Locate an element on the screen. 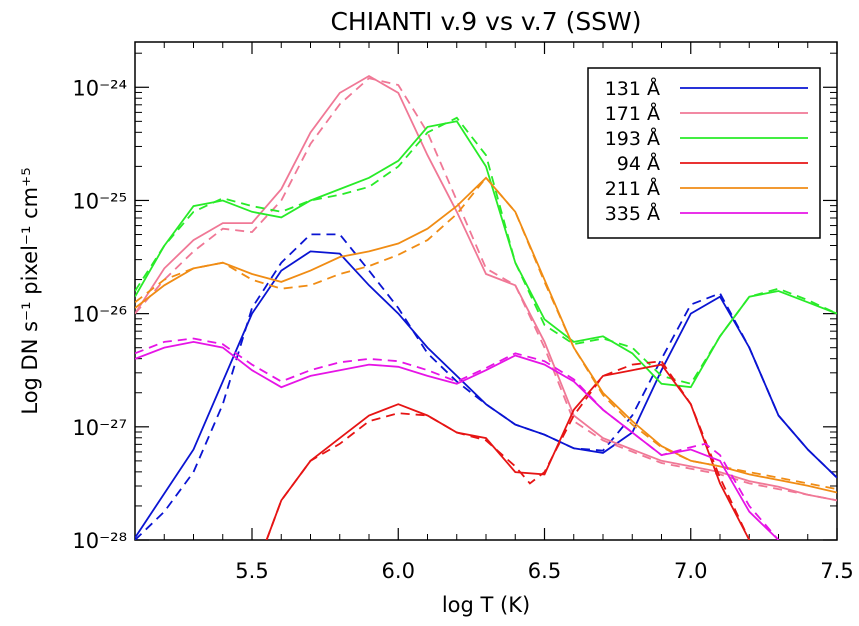 The height and width of the screenshot is (626, 859). legend-box is located at coordinates (704, 153).